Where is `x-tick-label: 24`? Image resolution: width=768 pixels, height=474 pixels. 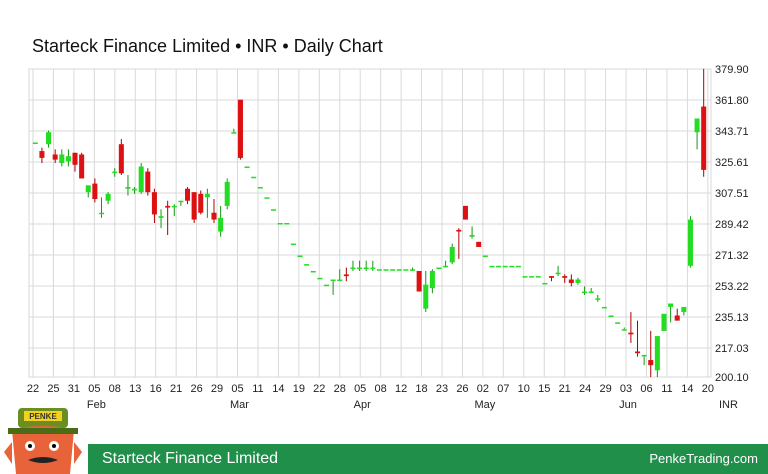 x-tick-label: 24 is located at coordinates (585, 389).